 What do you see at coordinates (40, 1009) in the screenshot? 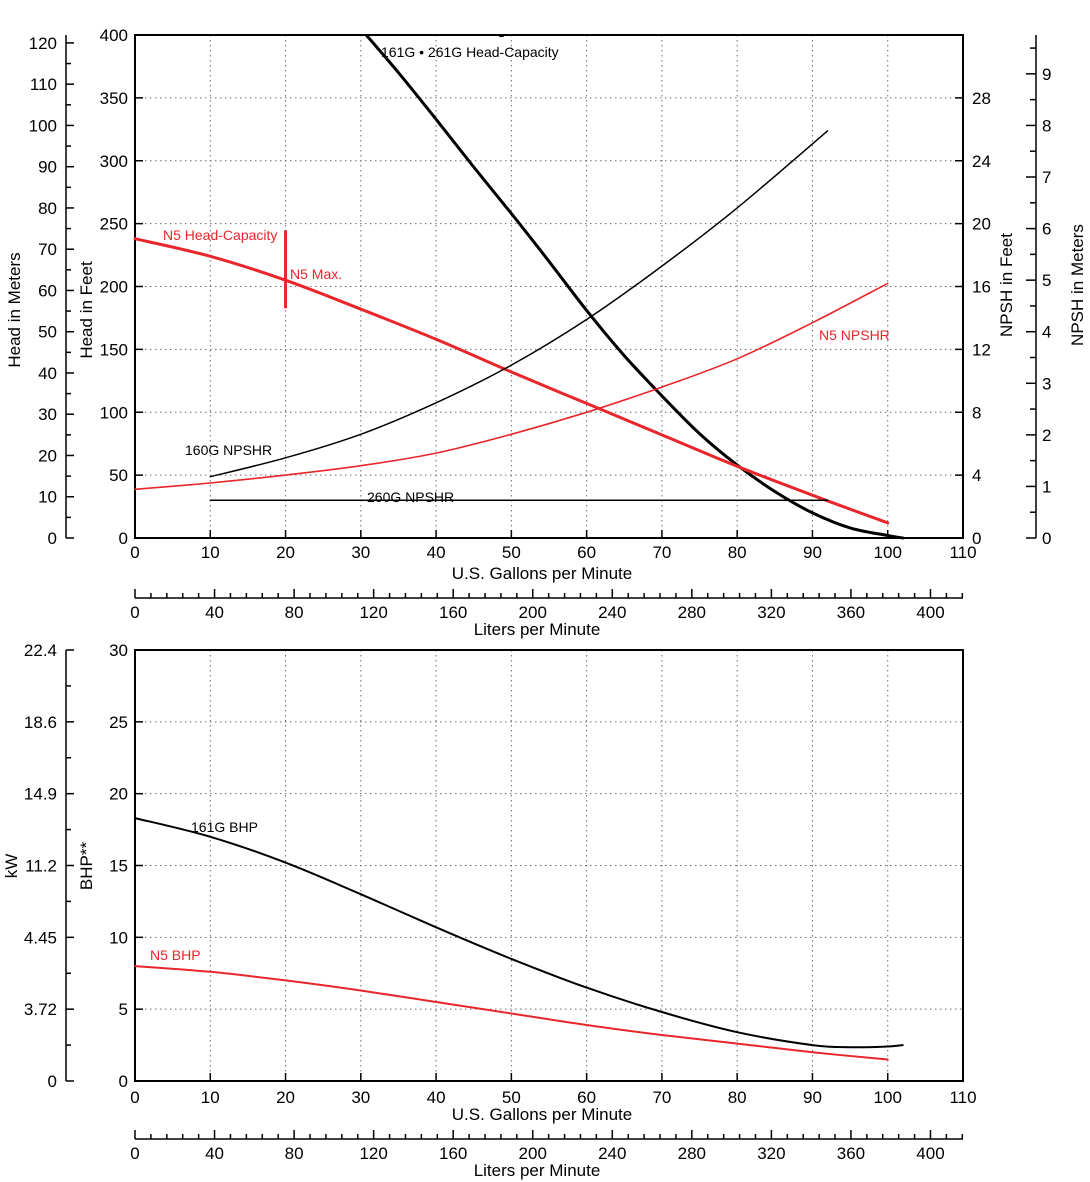
I see `kw-tick-label: 3.72` at bounding box center [40, 1009].